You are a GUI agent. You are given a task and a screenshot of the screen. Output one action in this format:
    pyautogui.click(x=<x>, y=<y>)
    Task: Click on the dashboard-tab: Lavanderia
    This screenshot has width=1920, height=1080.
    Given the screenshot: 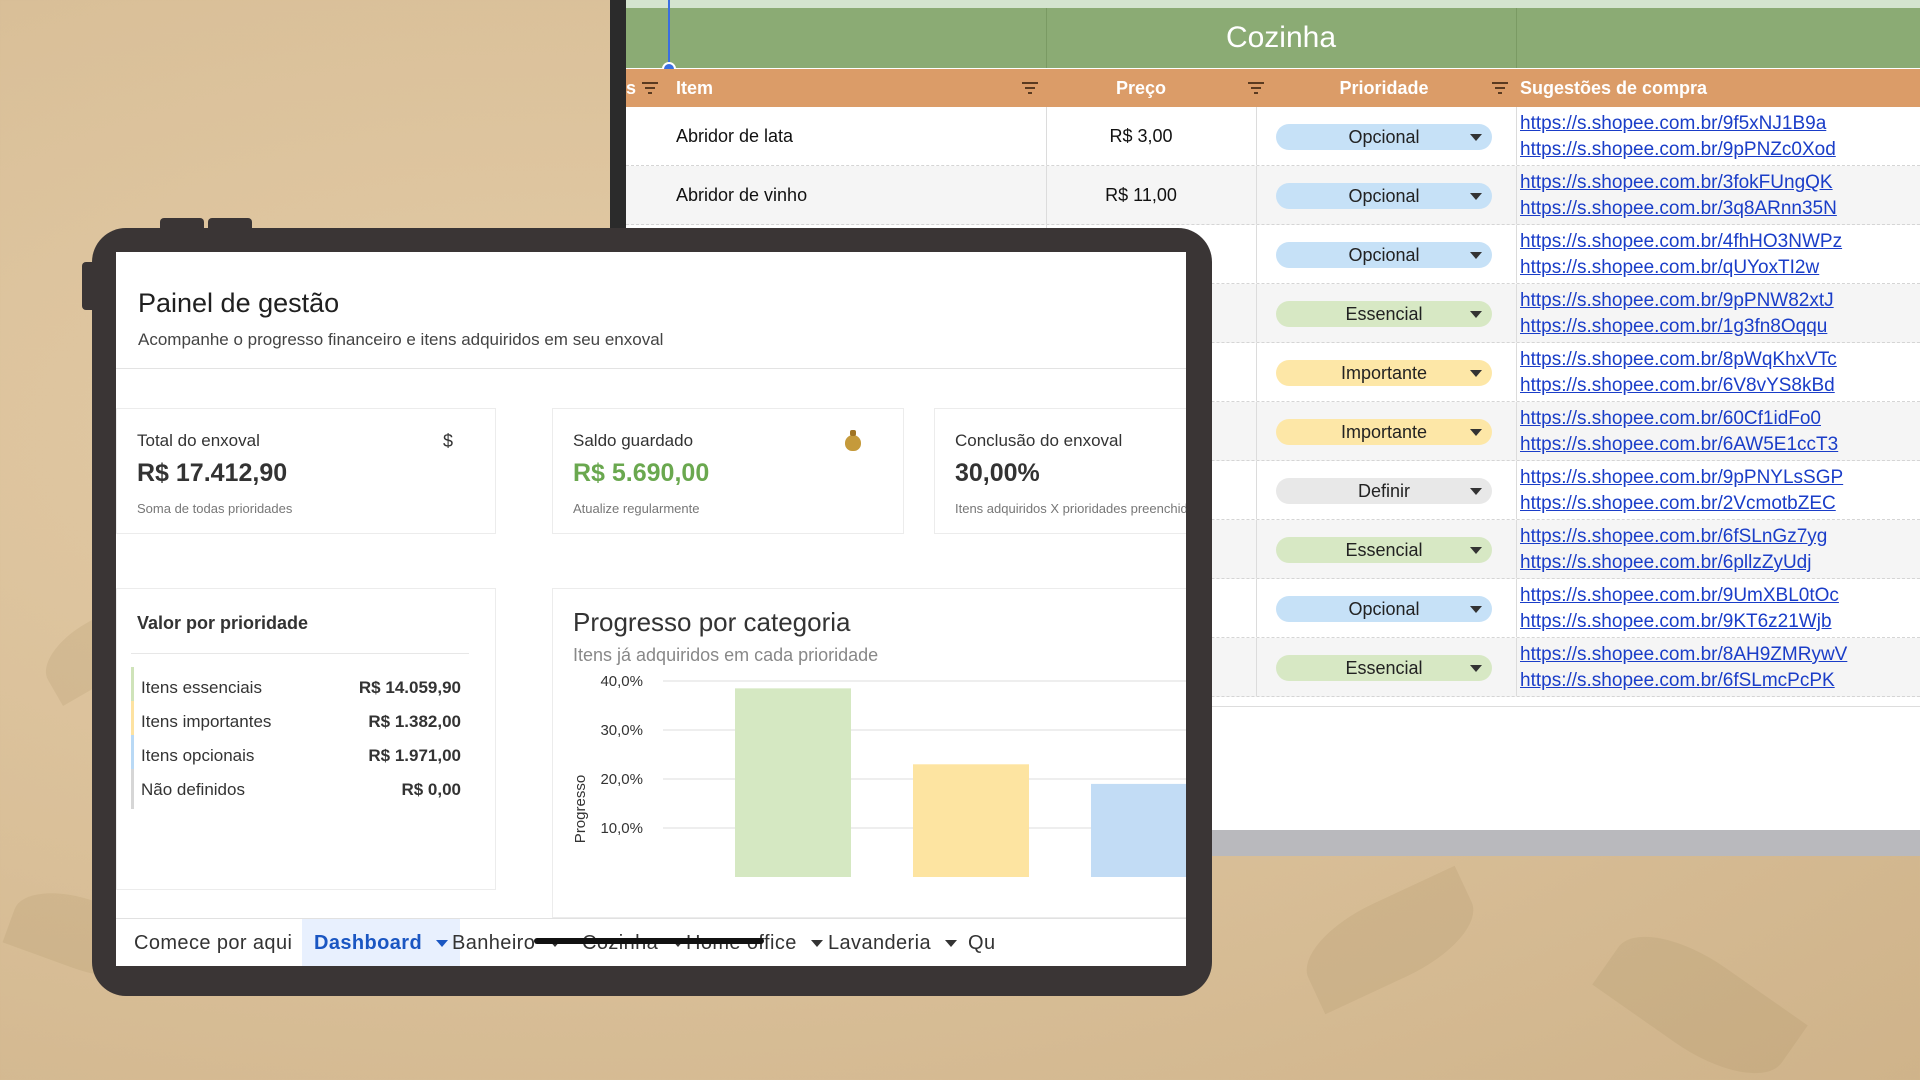 What is the action you would take?
    pyautogui.click(x=892, y=942)
    